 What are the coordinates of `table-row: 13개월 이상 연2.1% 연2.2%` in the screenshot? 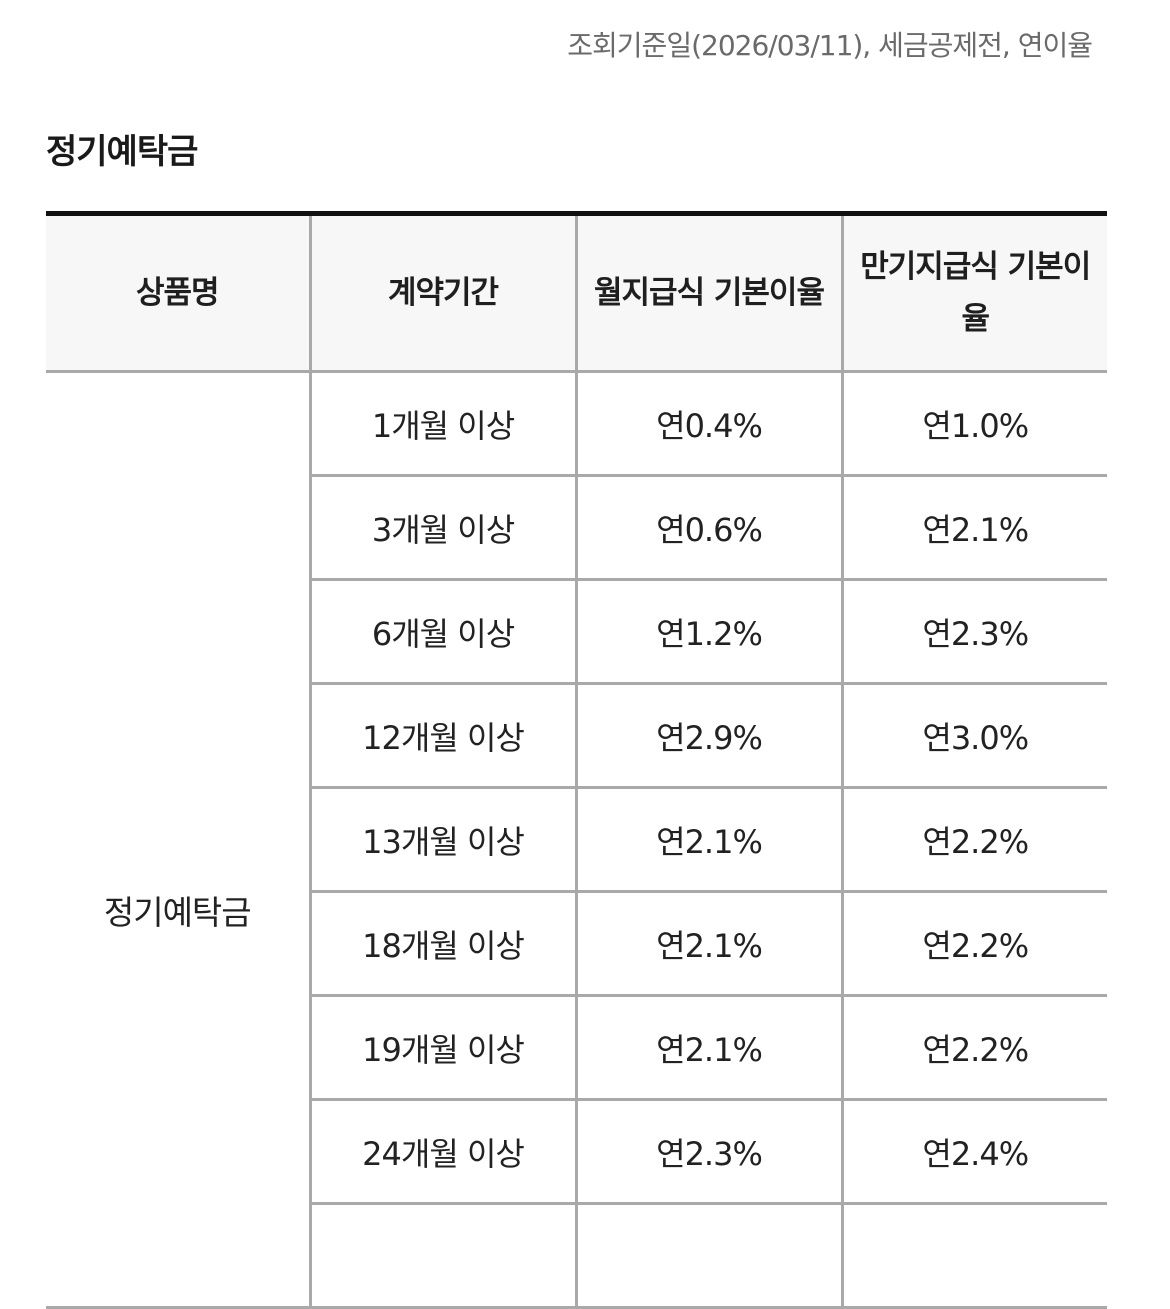 It's located at (576, 840).